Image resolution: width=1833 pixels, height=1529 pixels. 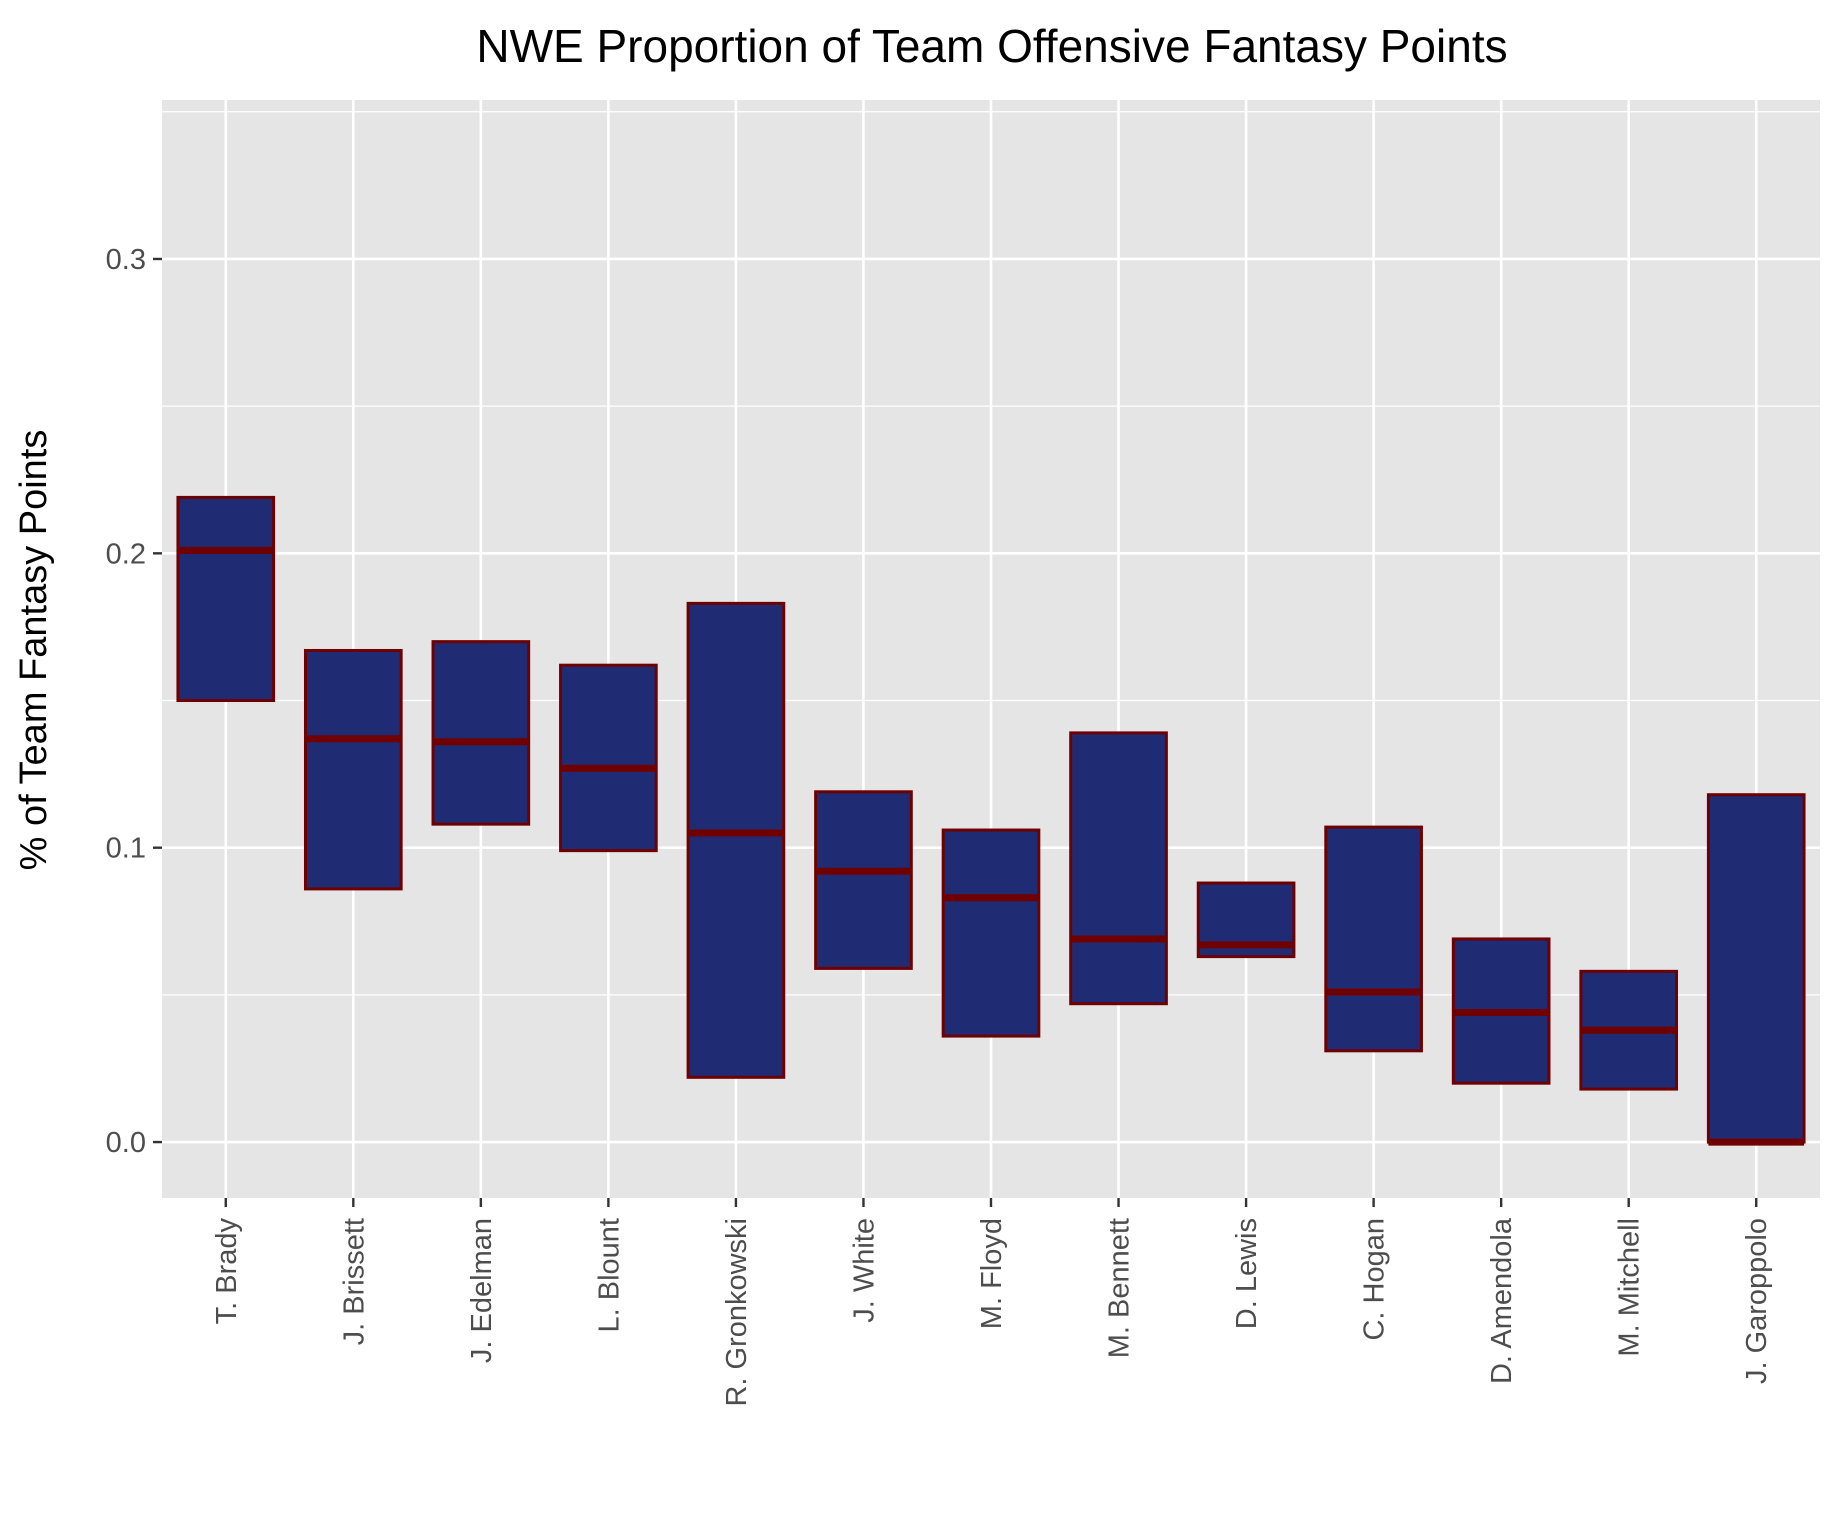 I want to click on x-tick-label: J. Brissett, so click(x=354, y=1281).